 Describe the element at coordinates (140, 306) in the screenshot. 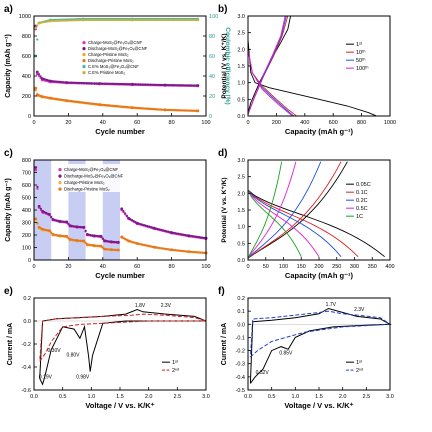

I see `annotation: 1.8V` at that location.